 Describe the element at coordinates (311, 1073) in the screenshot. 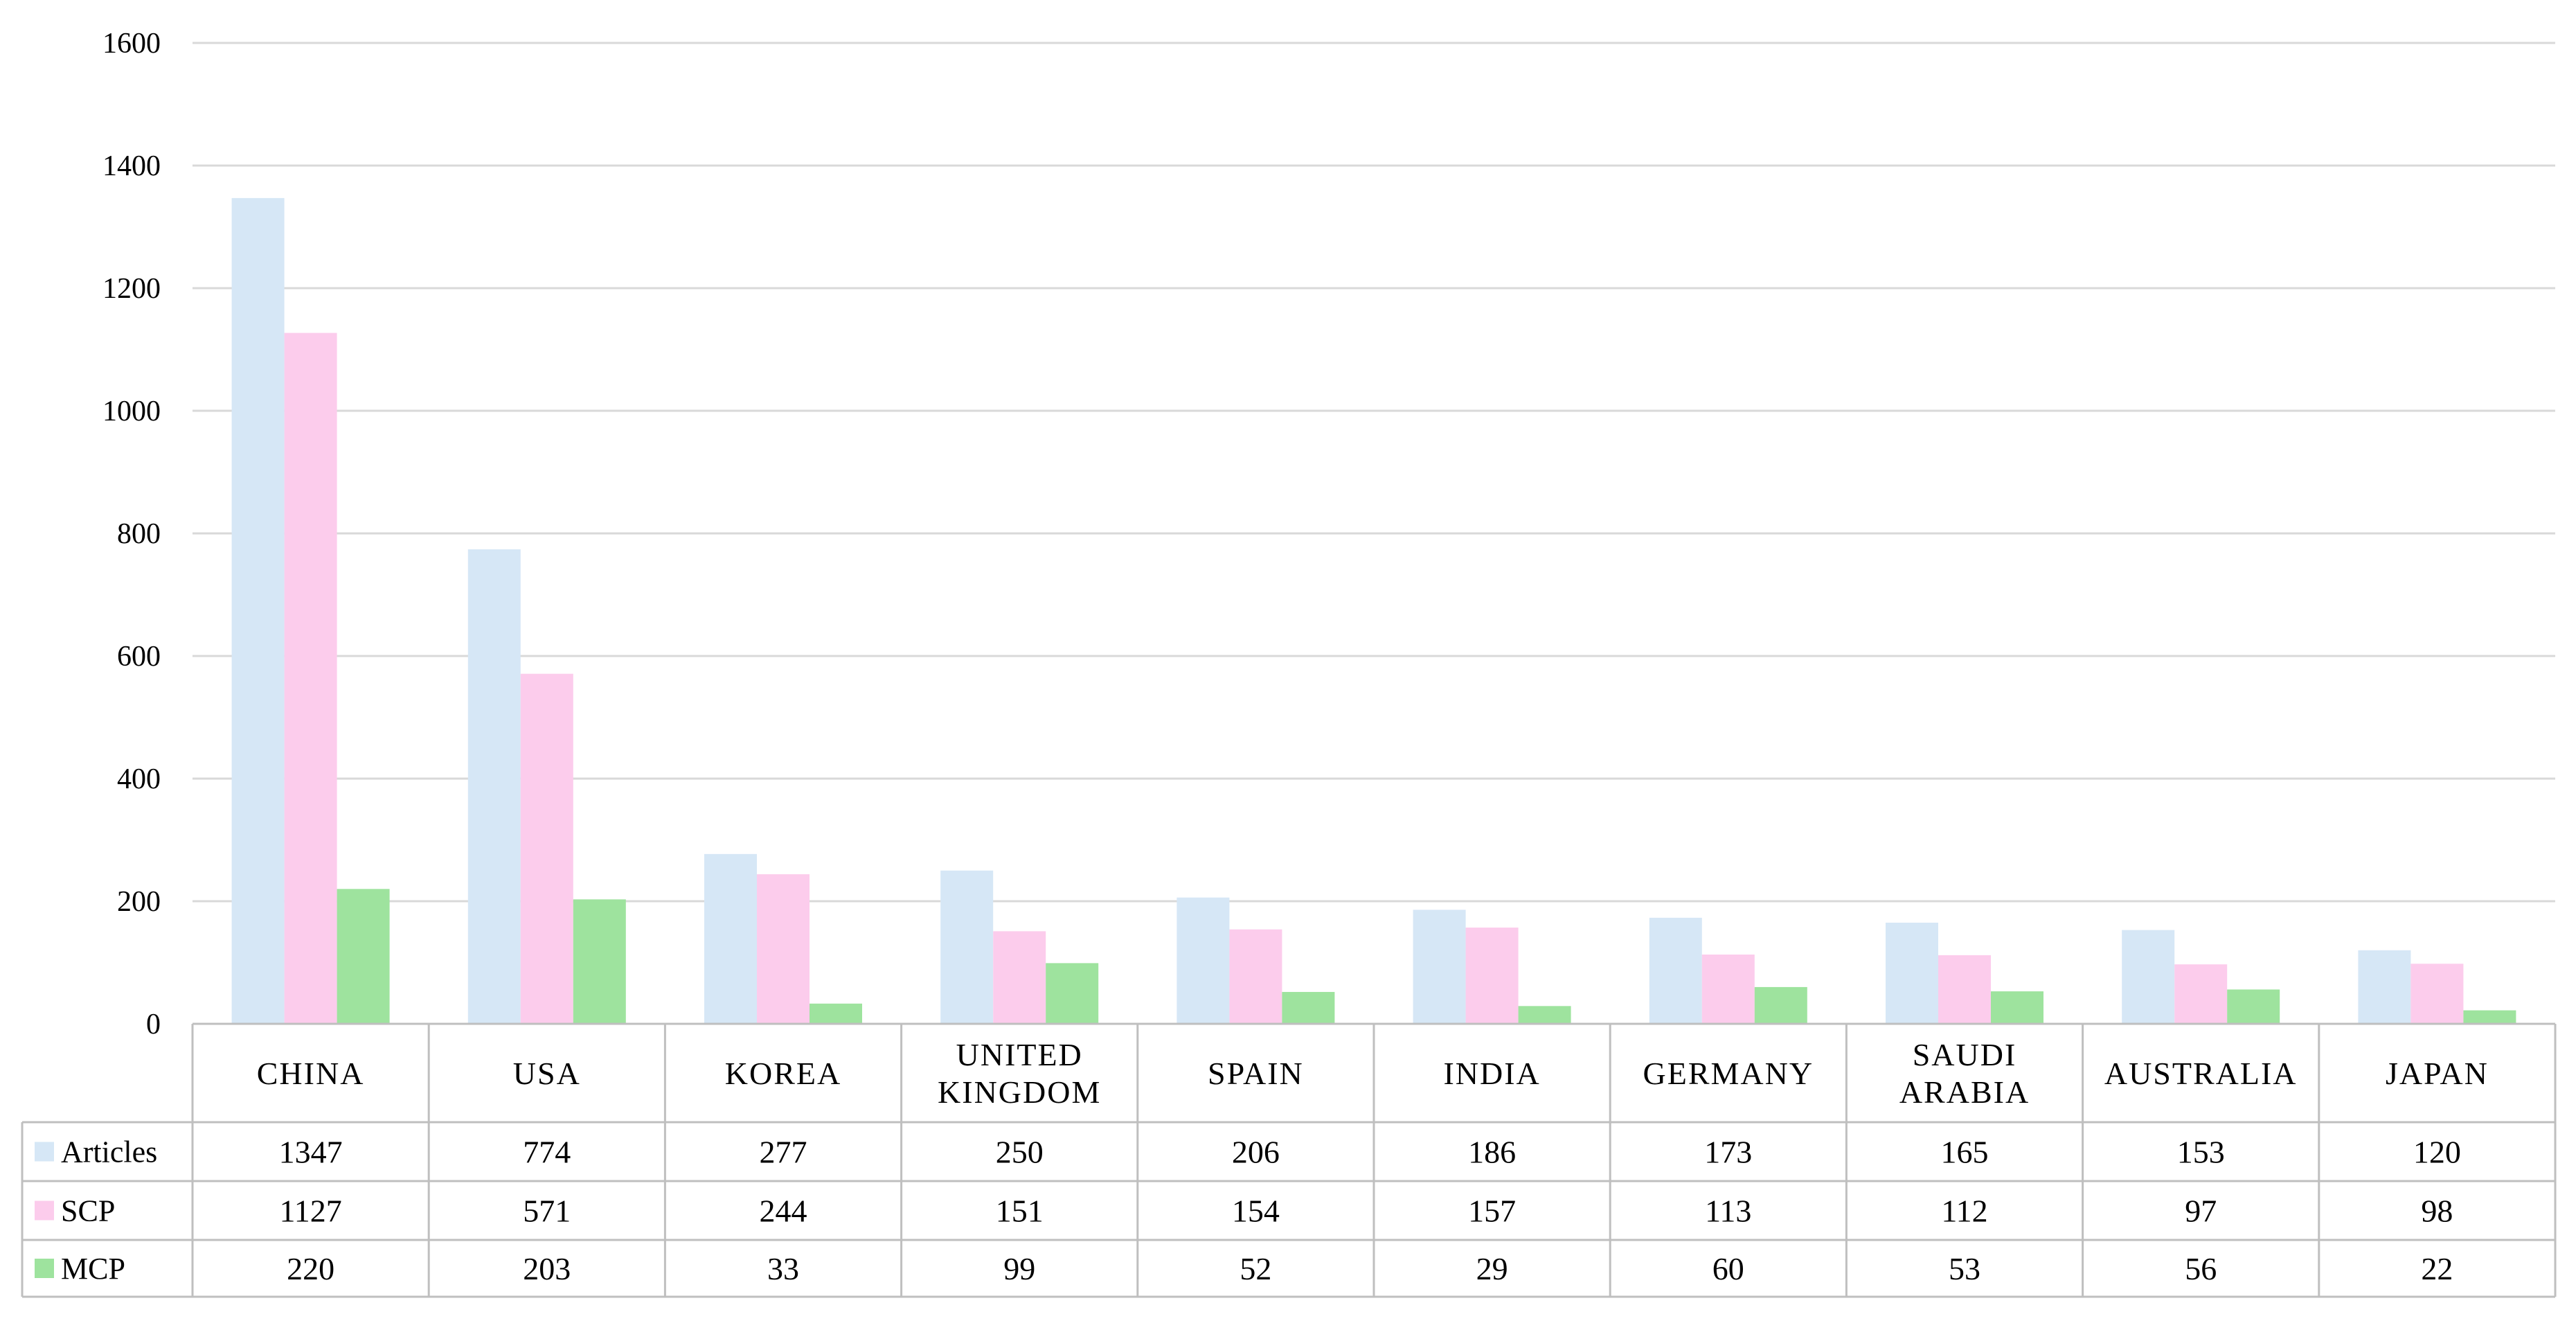

I see `category-label: CHINA` at that location.